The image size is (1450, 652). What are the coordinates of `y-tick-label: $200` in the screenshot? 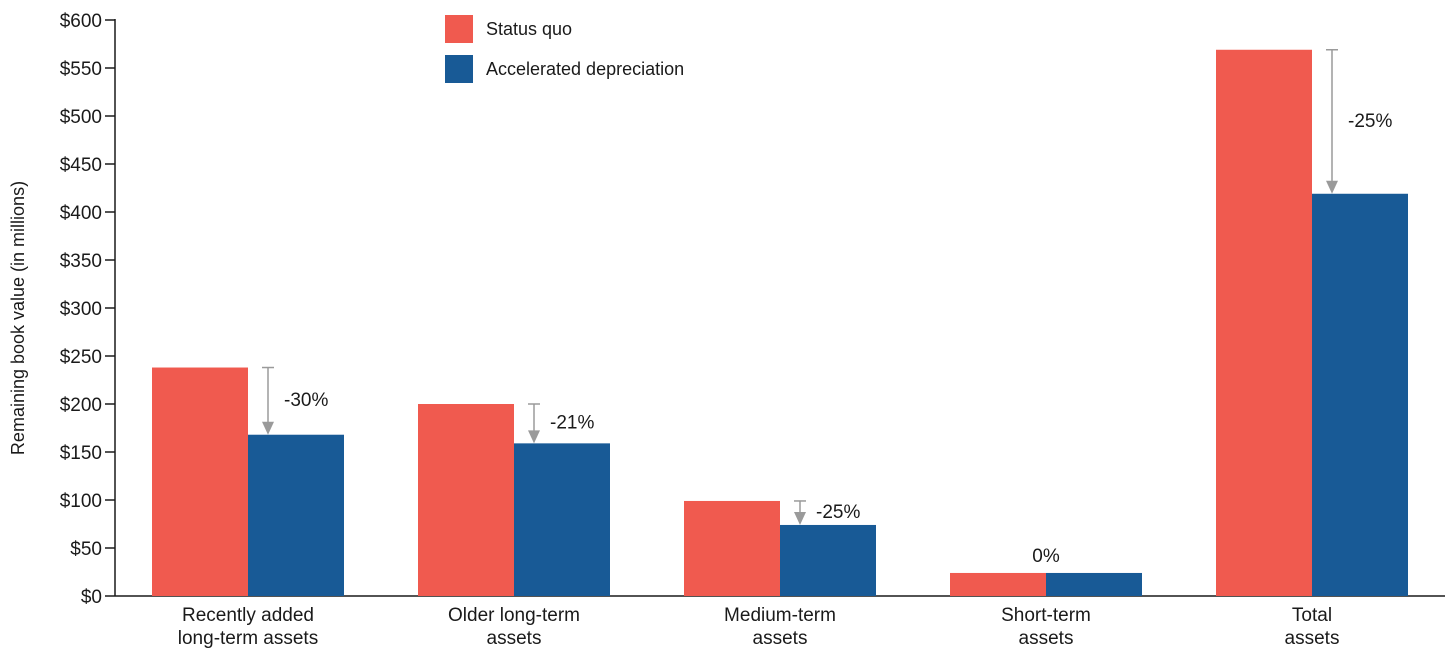 It's located at (81, 405).